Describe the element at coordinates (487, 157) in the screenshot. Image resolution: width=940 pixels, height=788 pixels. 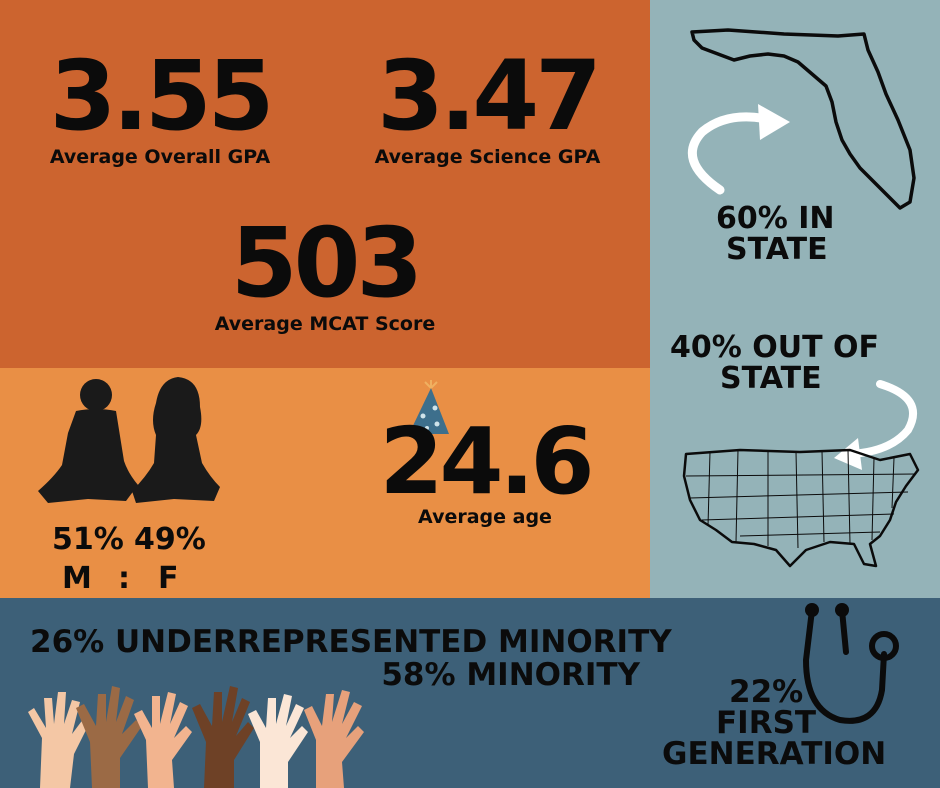
I see `science-gpa-label: Average Science GPA` at that location.